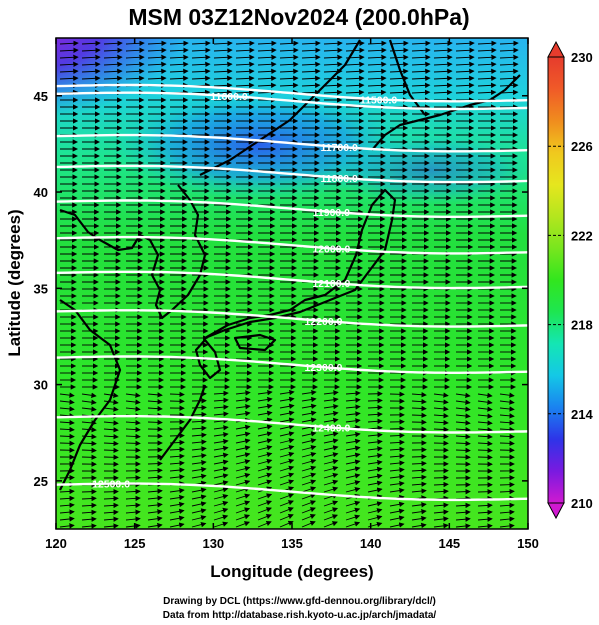 This screenshot has height=625, width=599. I want to click on x-tick-label: 145, so click(449, 543).